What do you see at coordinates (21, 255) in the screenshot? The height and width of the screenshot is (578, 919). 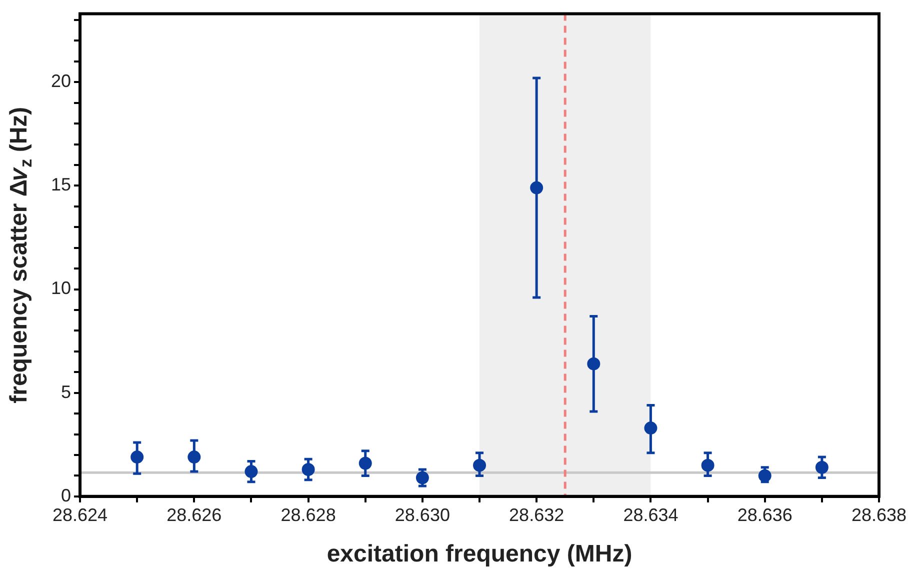 I see `y-axis-title: frequency scatter Δ𝜈z (Hz)` at bounding box center [21, 255].